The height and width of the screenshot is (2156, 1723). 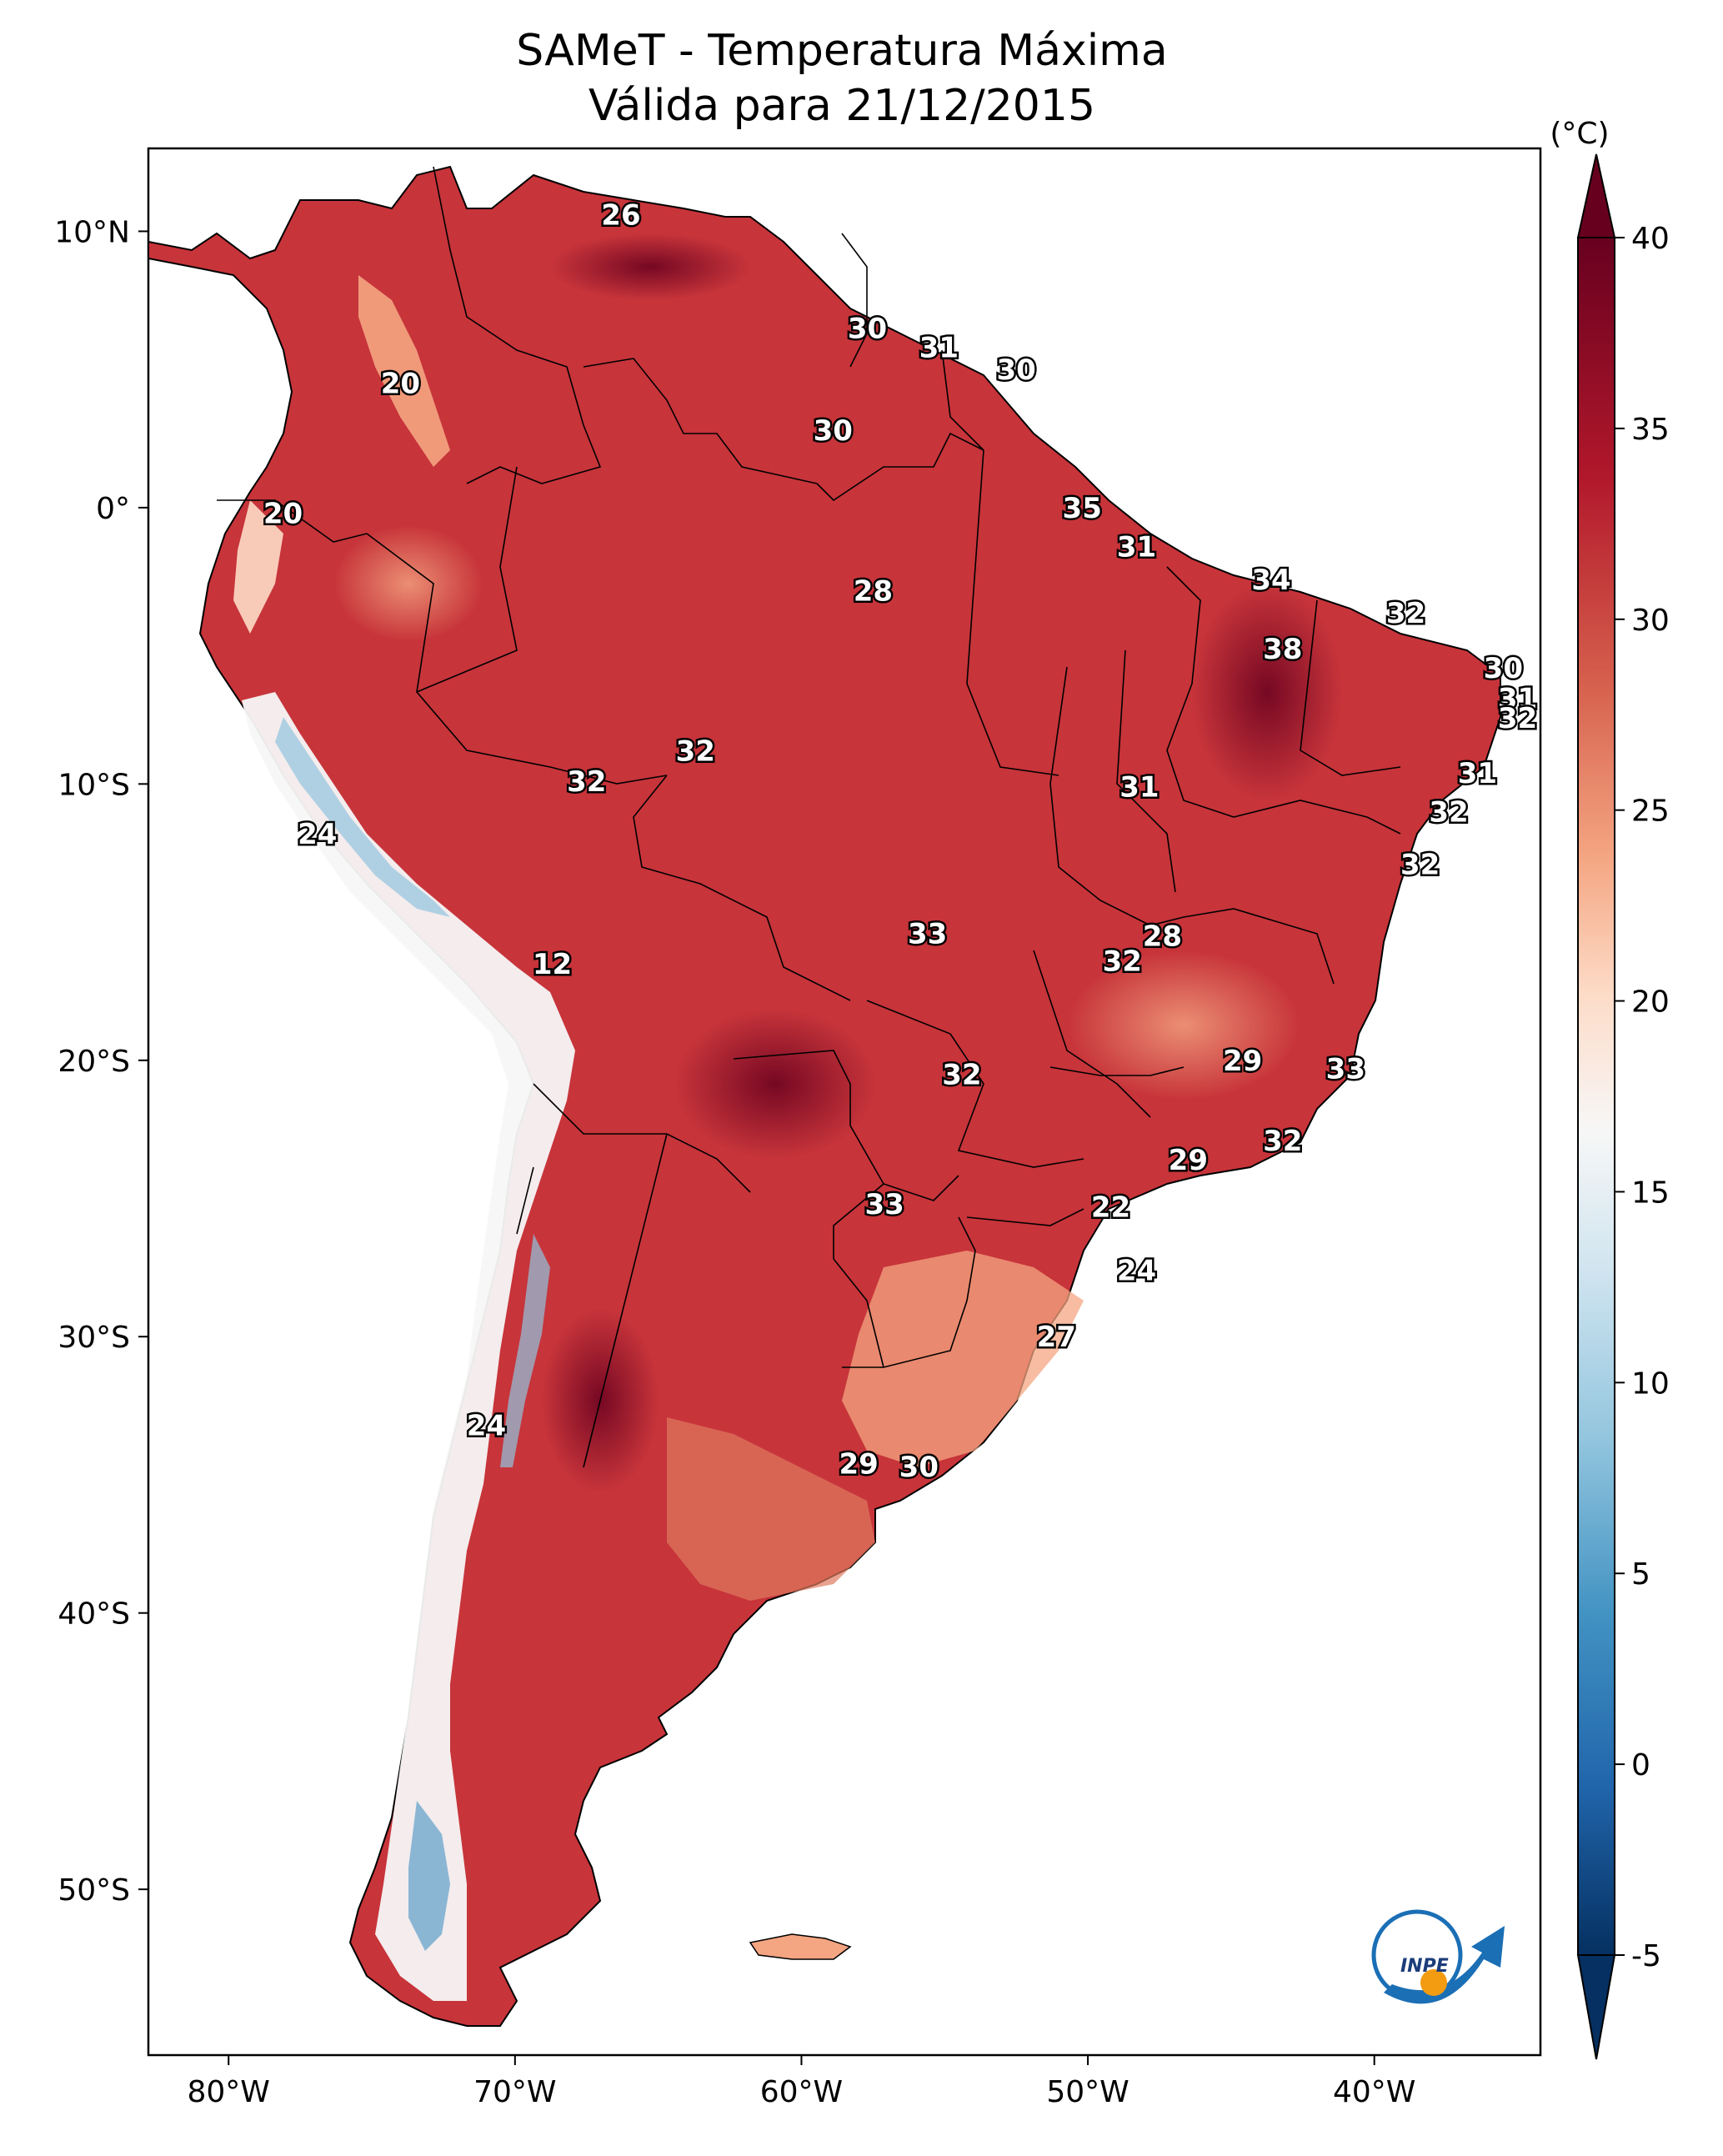 What do you see at coordinates (229, 2092) in the screenshot?
I see `lon-tick-label: 80°W` at bounding box center [229, 2092].